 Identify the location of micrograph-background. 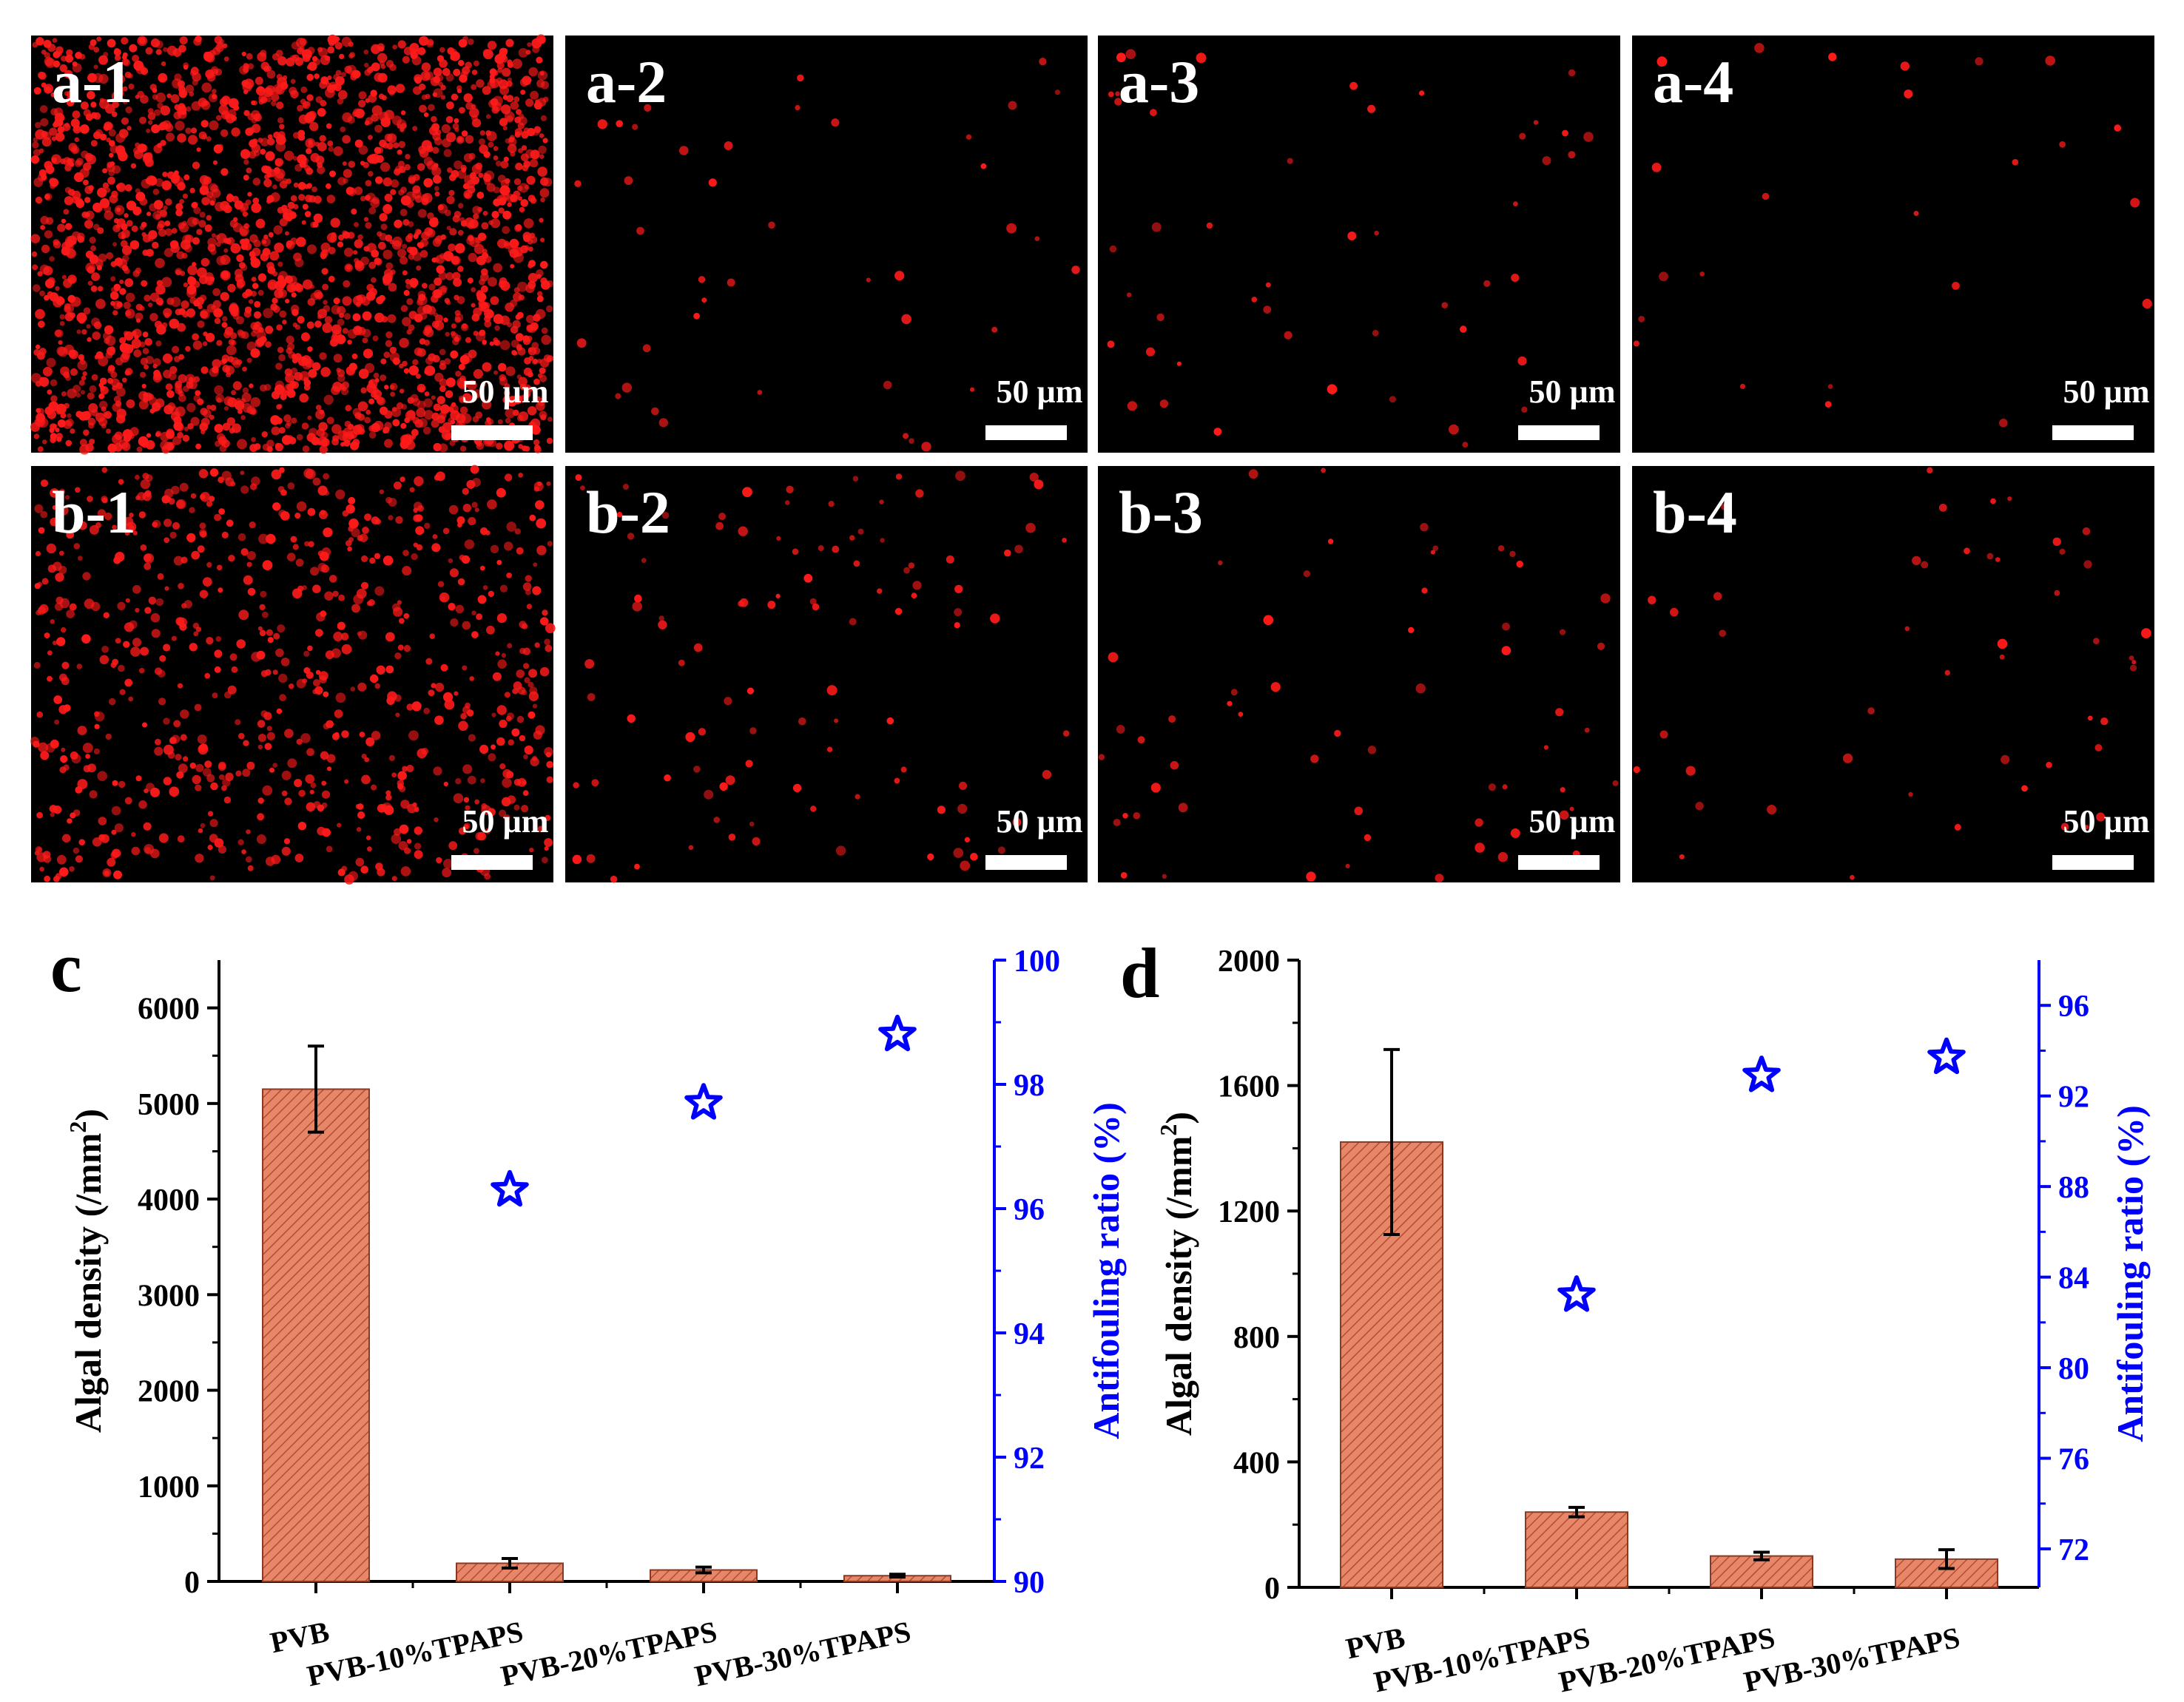
(1359, 244).